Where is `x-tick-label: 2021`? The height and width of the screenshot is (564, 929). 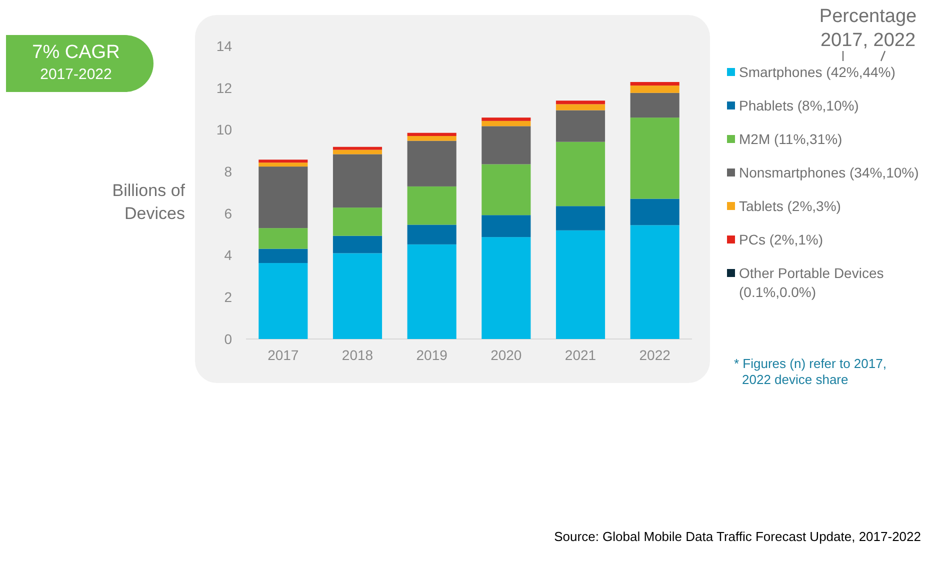
x-tick-label: 2021 is located at coordinates (580, 355).